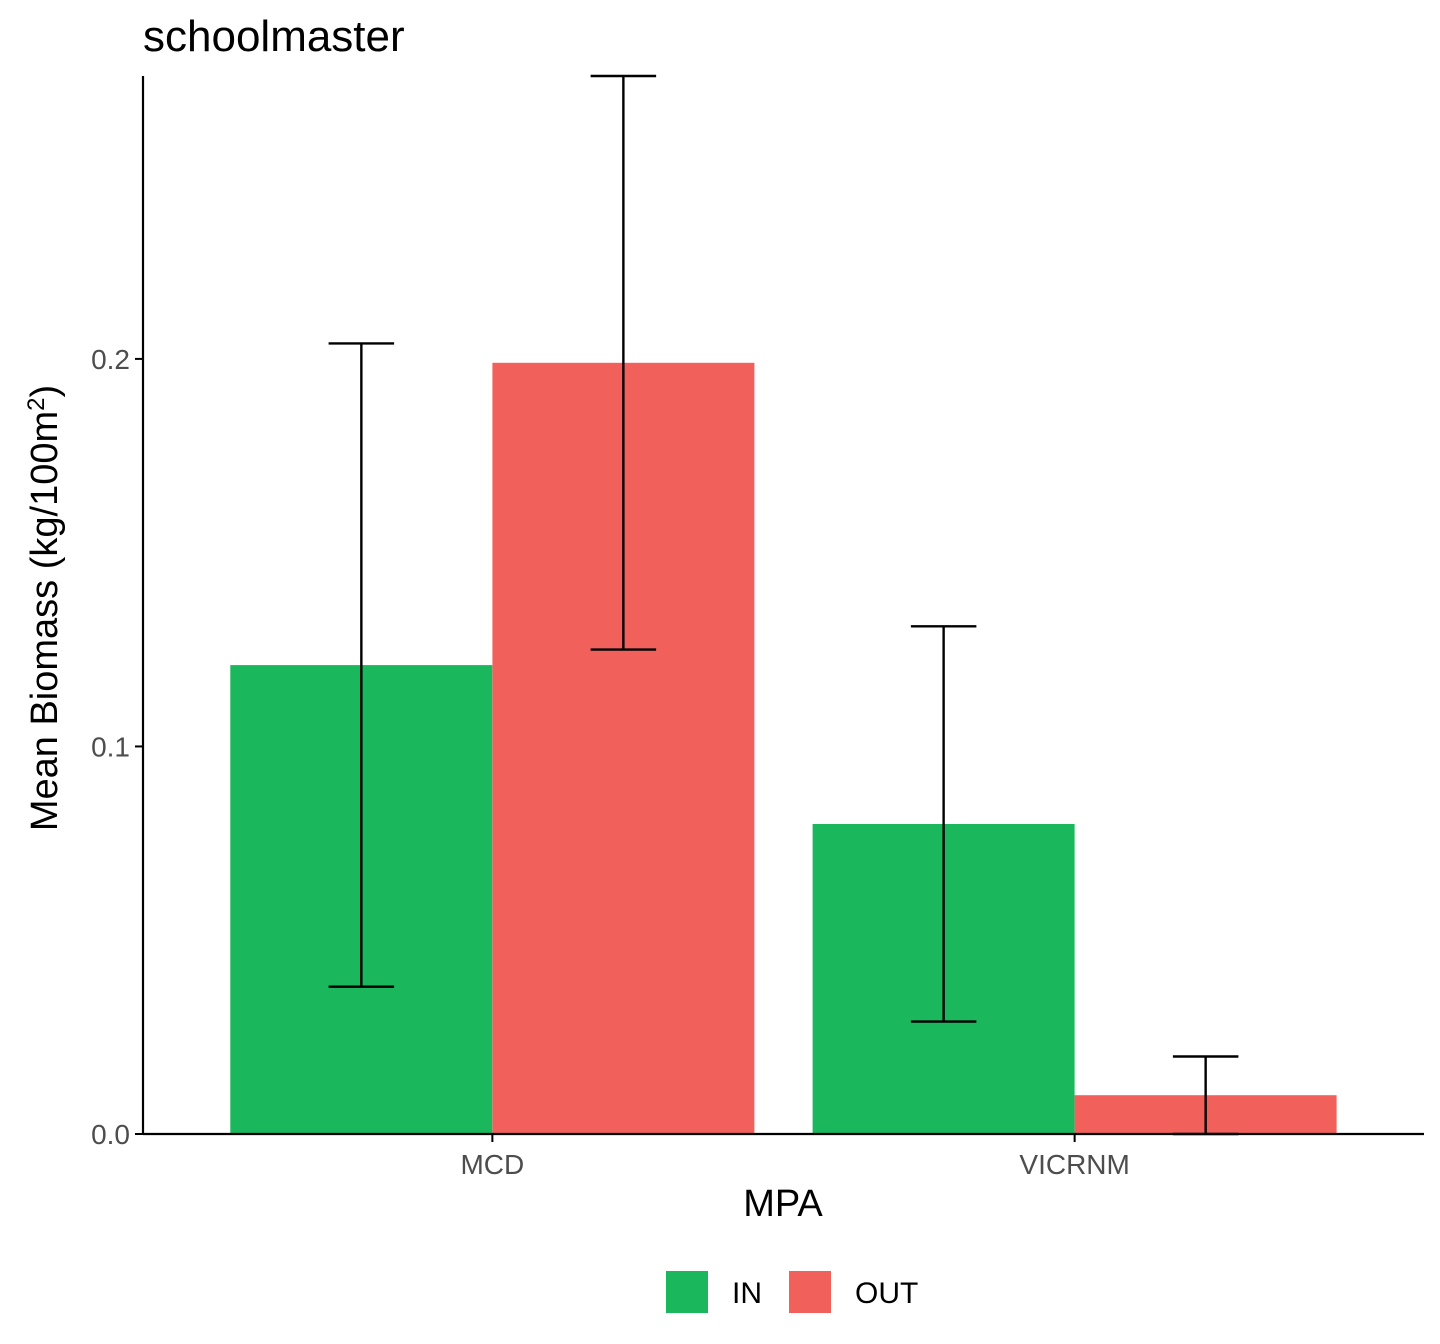 The width and height of the screenshot is (1440, 1344). Describe the element at coordinates (853, 1292) in the screenshot. I see `legend-item-out: OUT` at that location.